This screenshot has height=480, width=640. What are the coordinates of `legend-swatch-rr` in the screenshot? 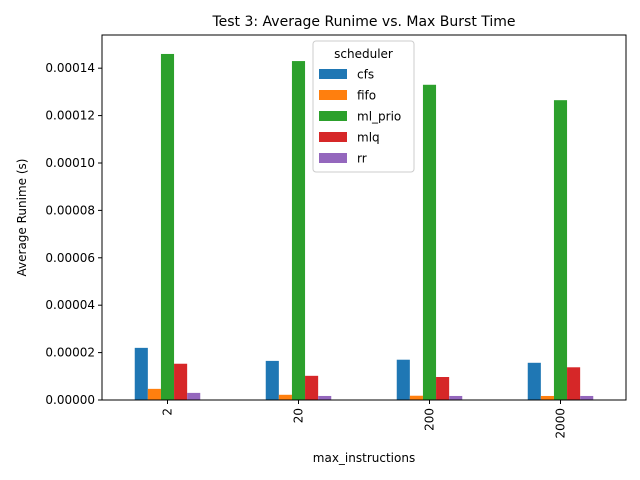 It's located at (333, 158).